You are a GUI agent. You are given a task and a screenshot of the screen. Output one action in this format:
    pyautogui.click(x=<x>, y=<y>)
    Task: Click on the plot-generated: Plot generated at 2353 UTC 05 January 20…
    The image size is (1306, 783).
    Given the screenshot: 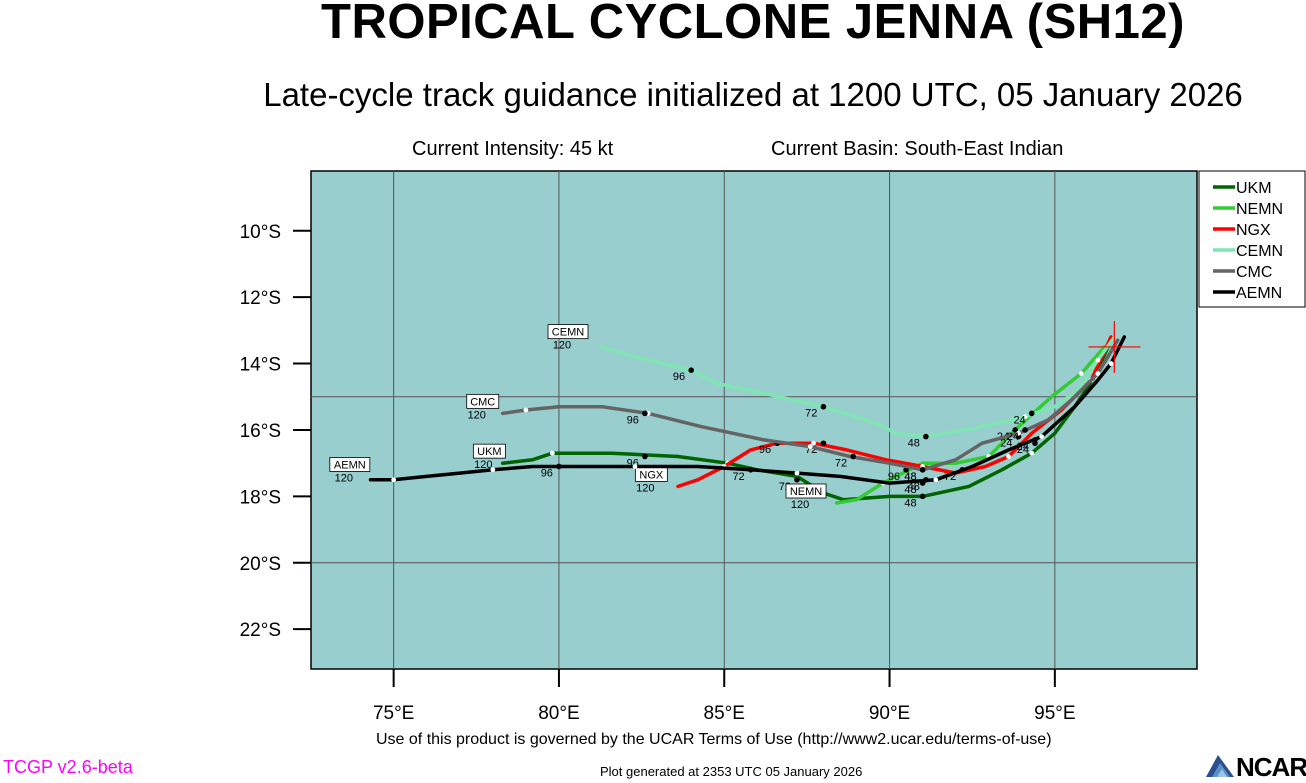 What is the action you would take?
    pyautogui.click(x=731, y=771)
    